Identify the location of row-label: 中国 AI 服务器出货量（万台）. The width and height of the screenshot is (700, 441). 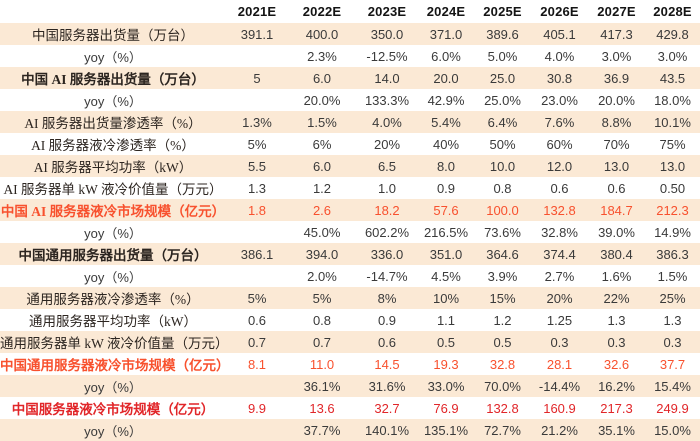
(113, 79).